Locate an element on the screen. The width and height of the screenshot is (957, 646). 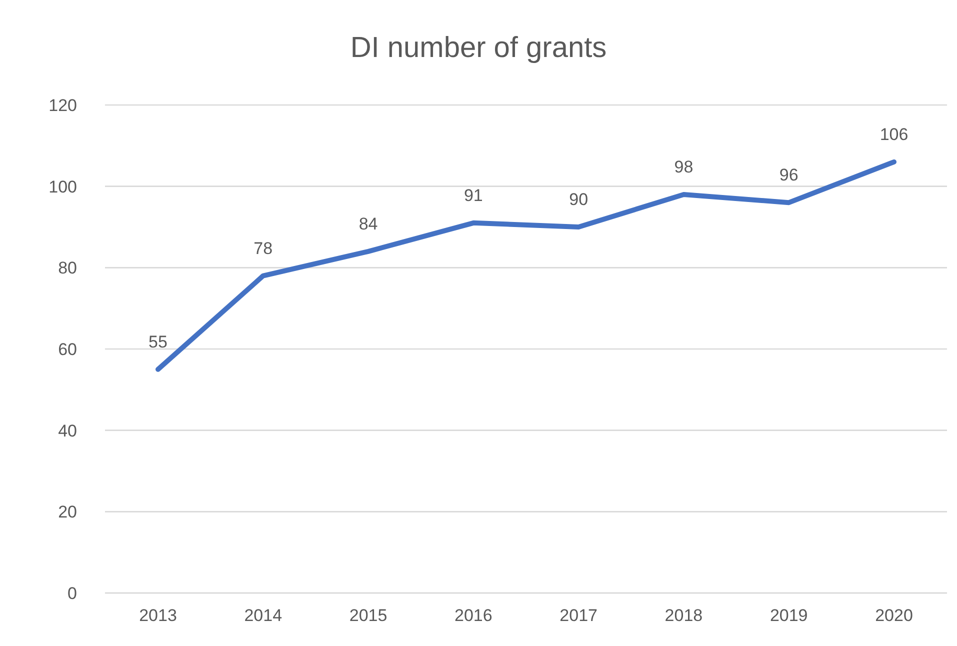
x-tick-label: 2016 is located at coordinates (473, 616).